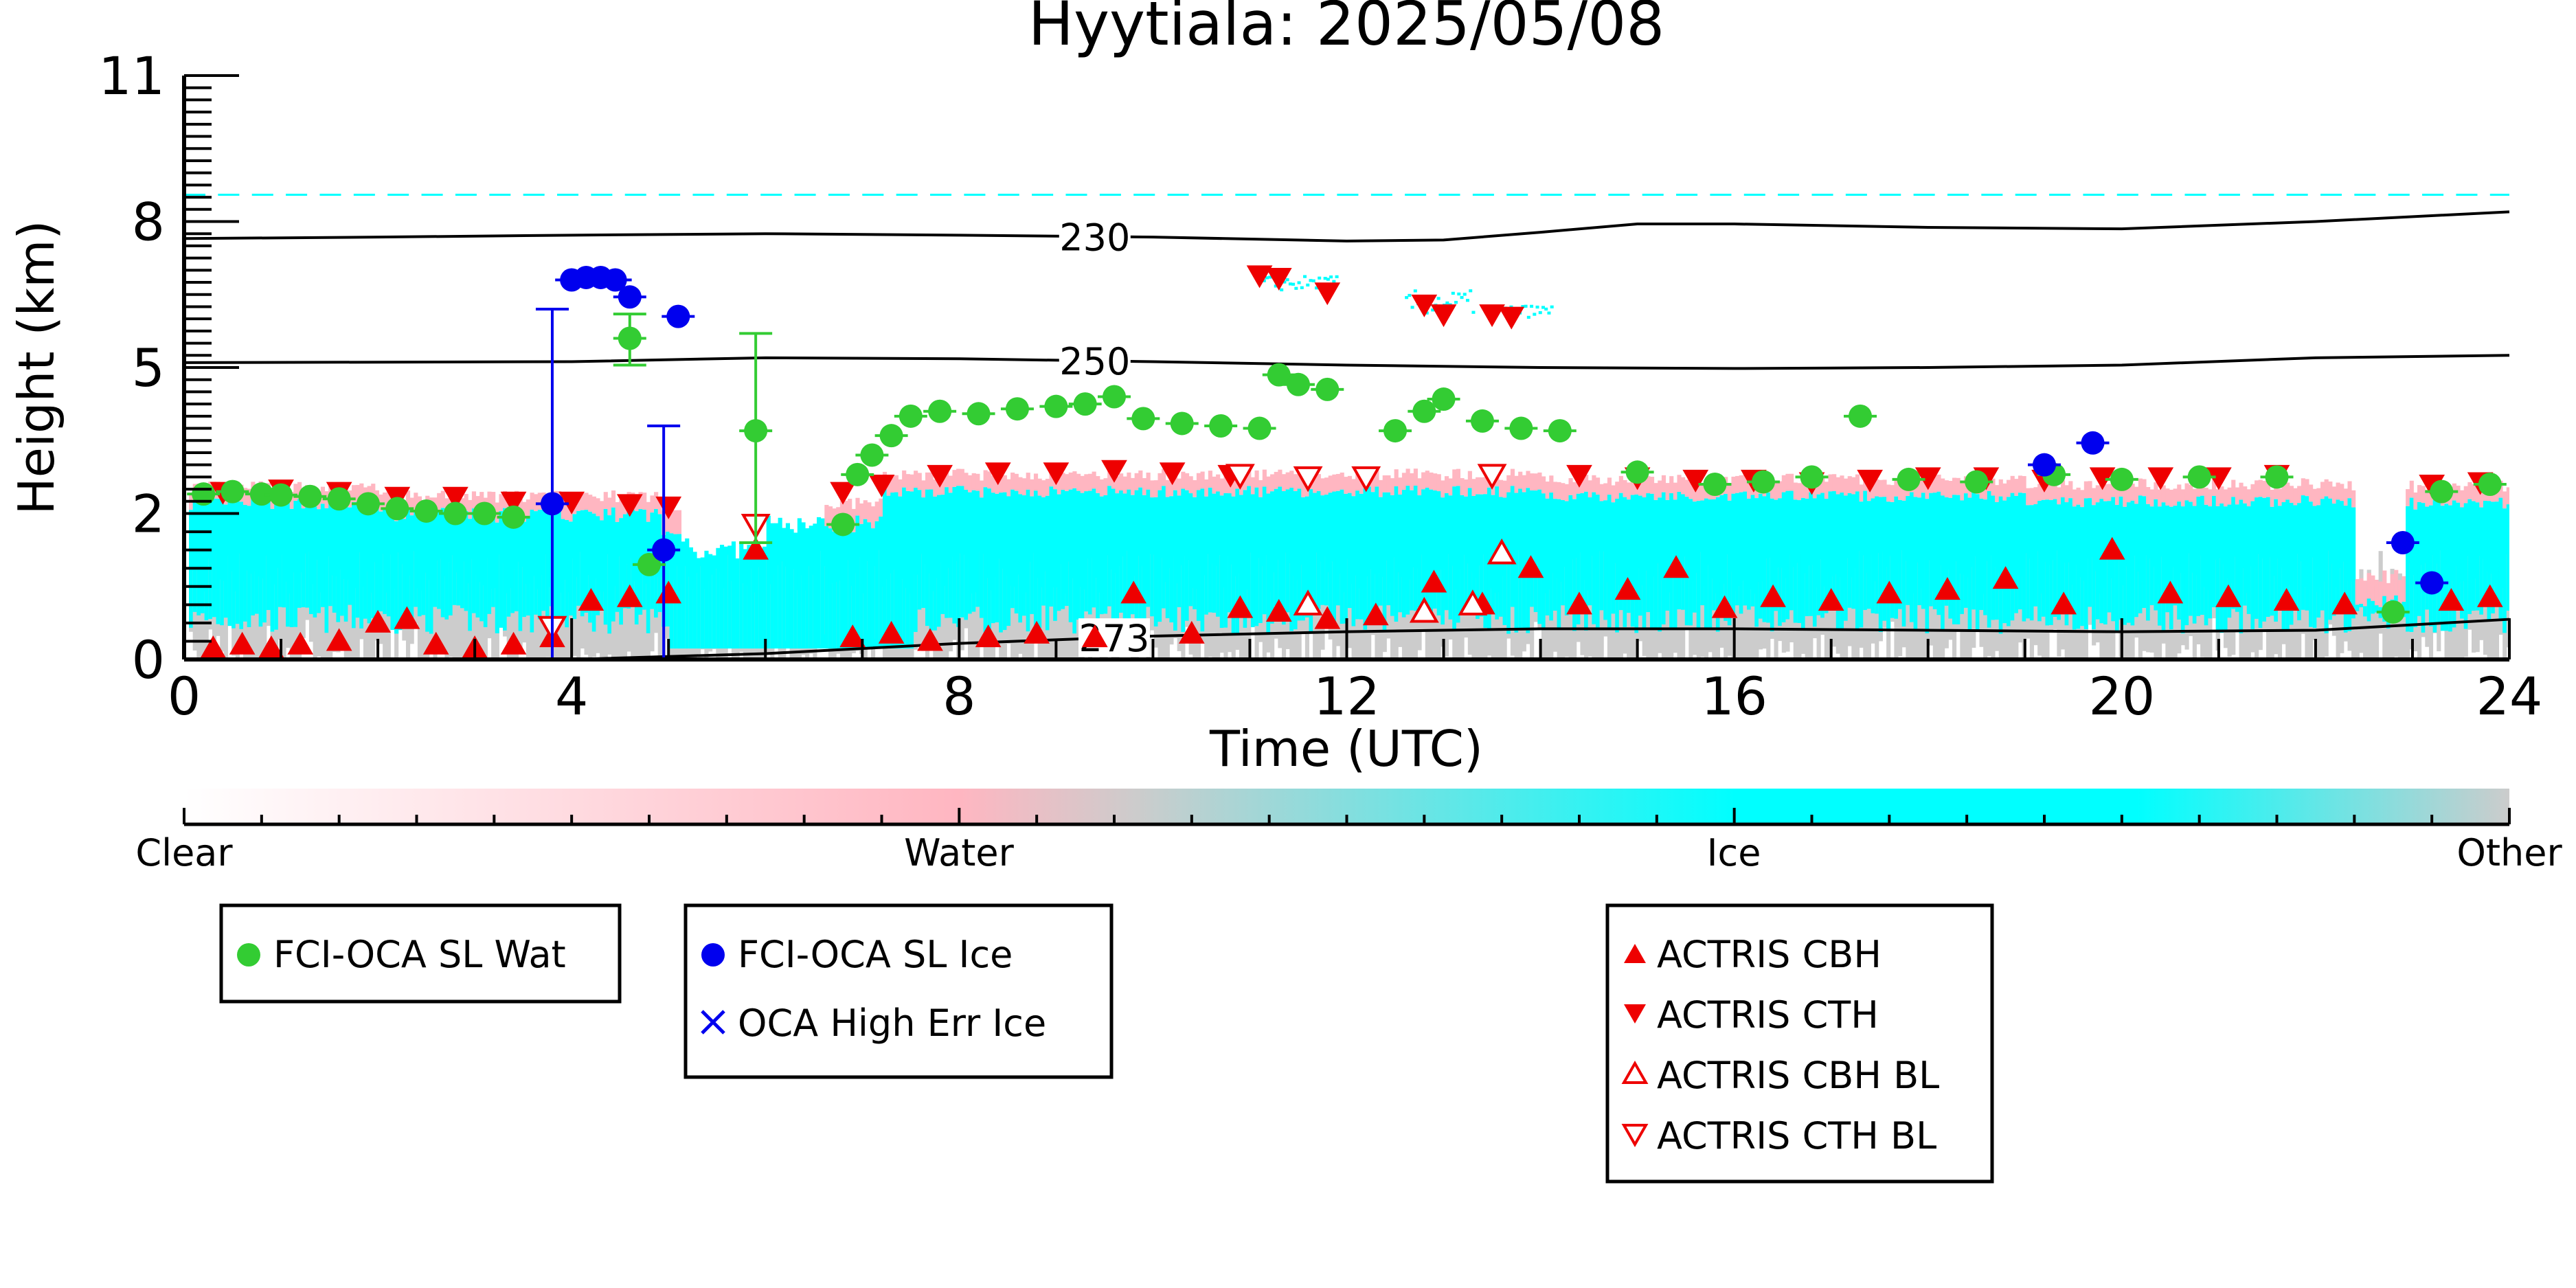  What do you see at coordinates (1094, 361) in the screenshot?
I see `contour-label-250: 250` at bounding box center [1094, 361].